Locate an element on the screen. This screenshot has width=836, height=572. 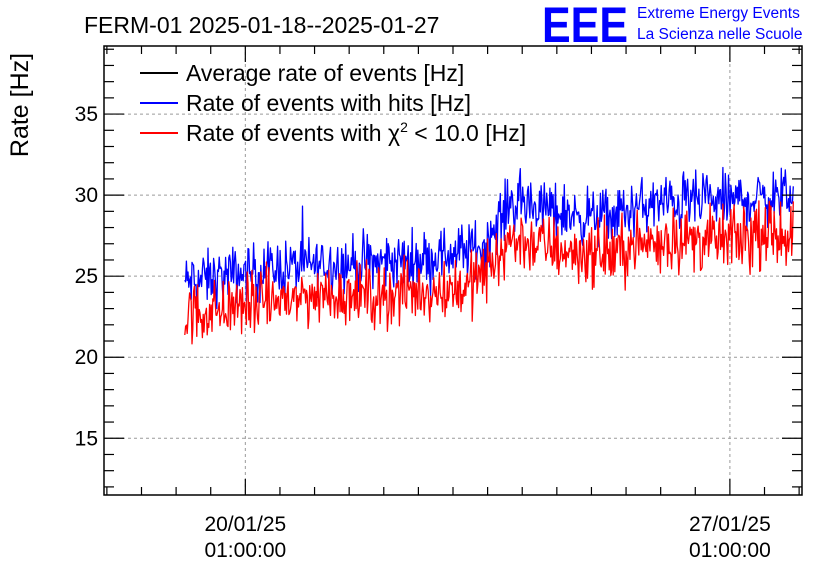
y-tick-label-15: 15 is located at coordinates (86, 438).